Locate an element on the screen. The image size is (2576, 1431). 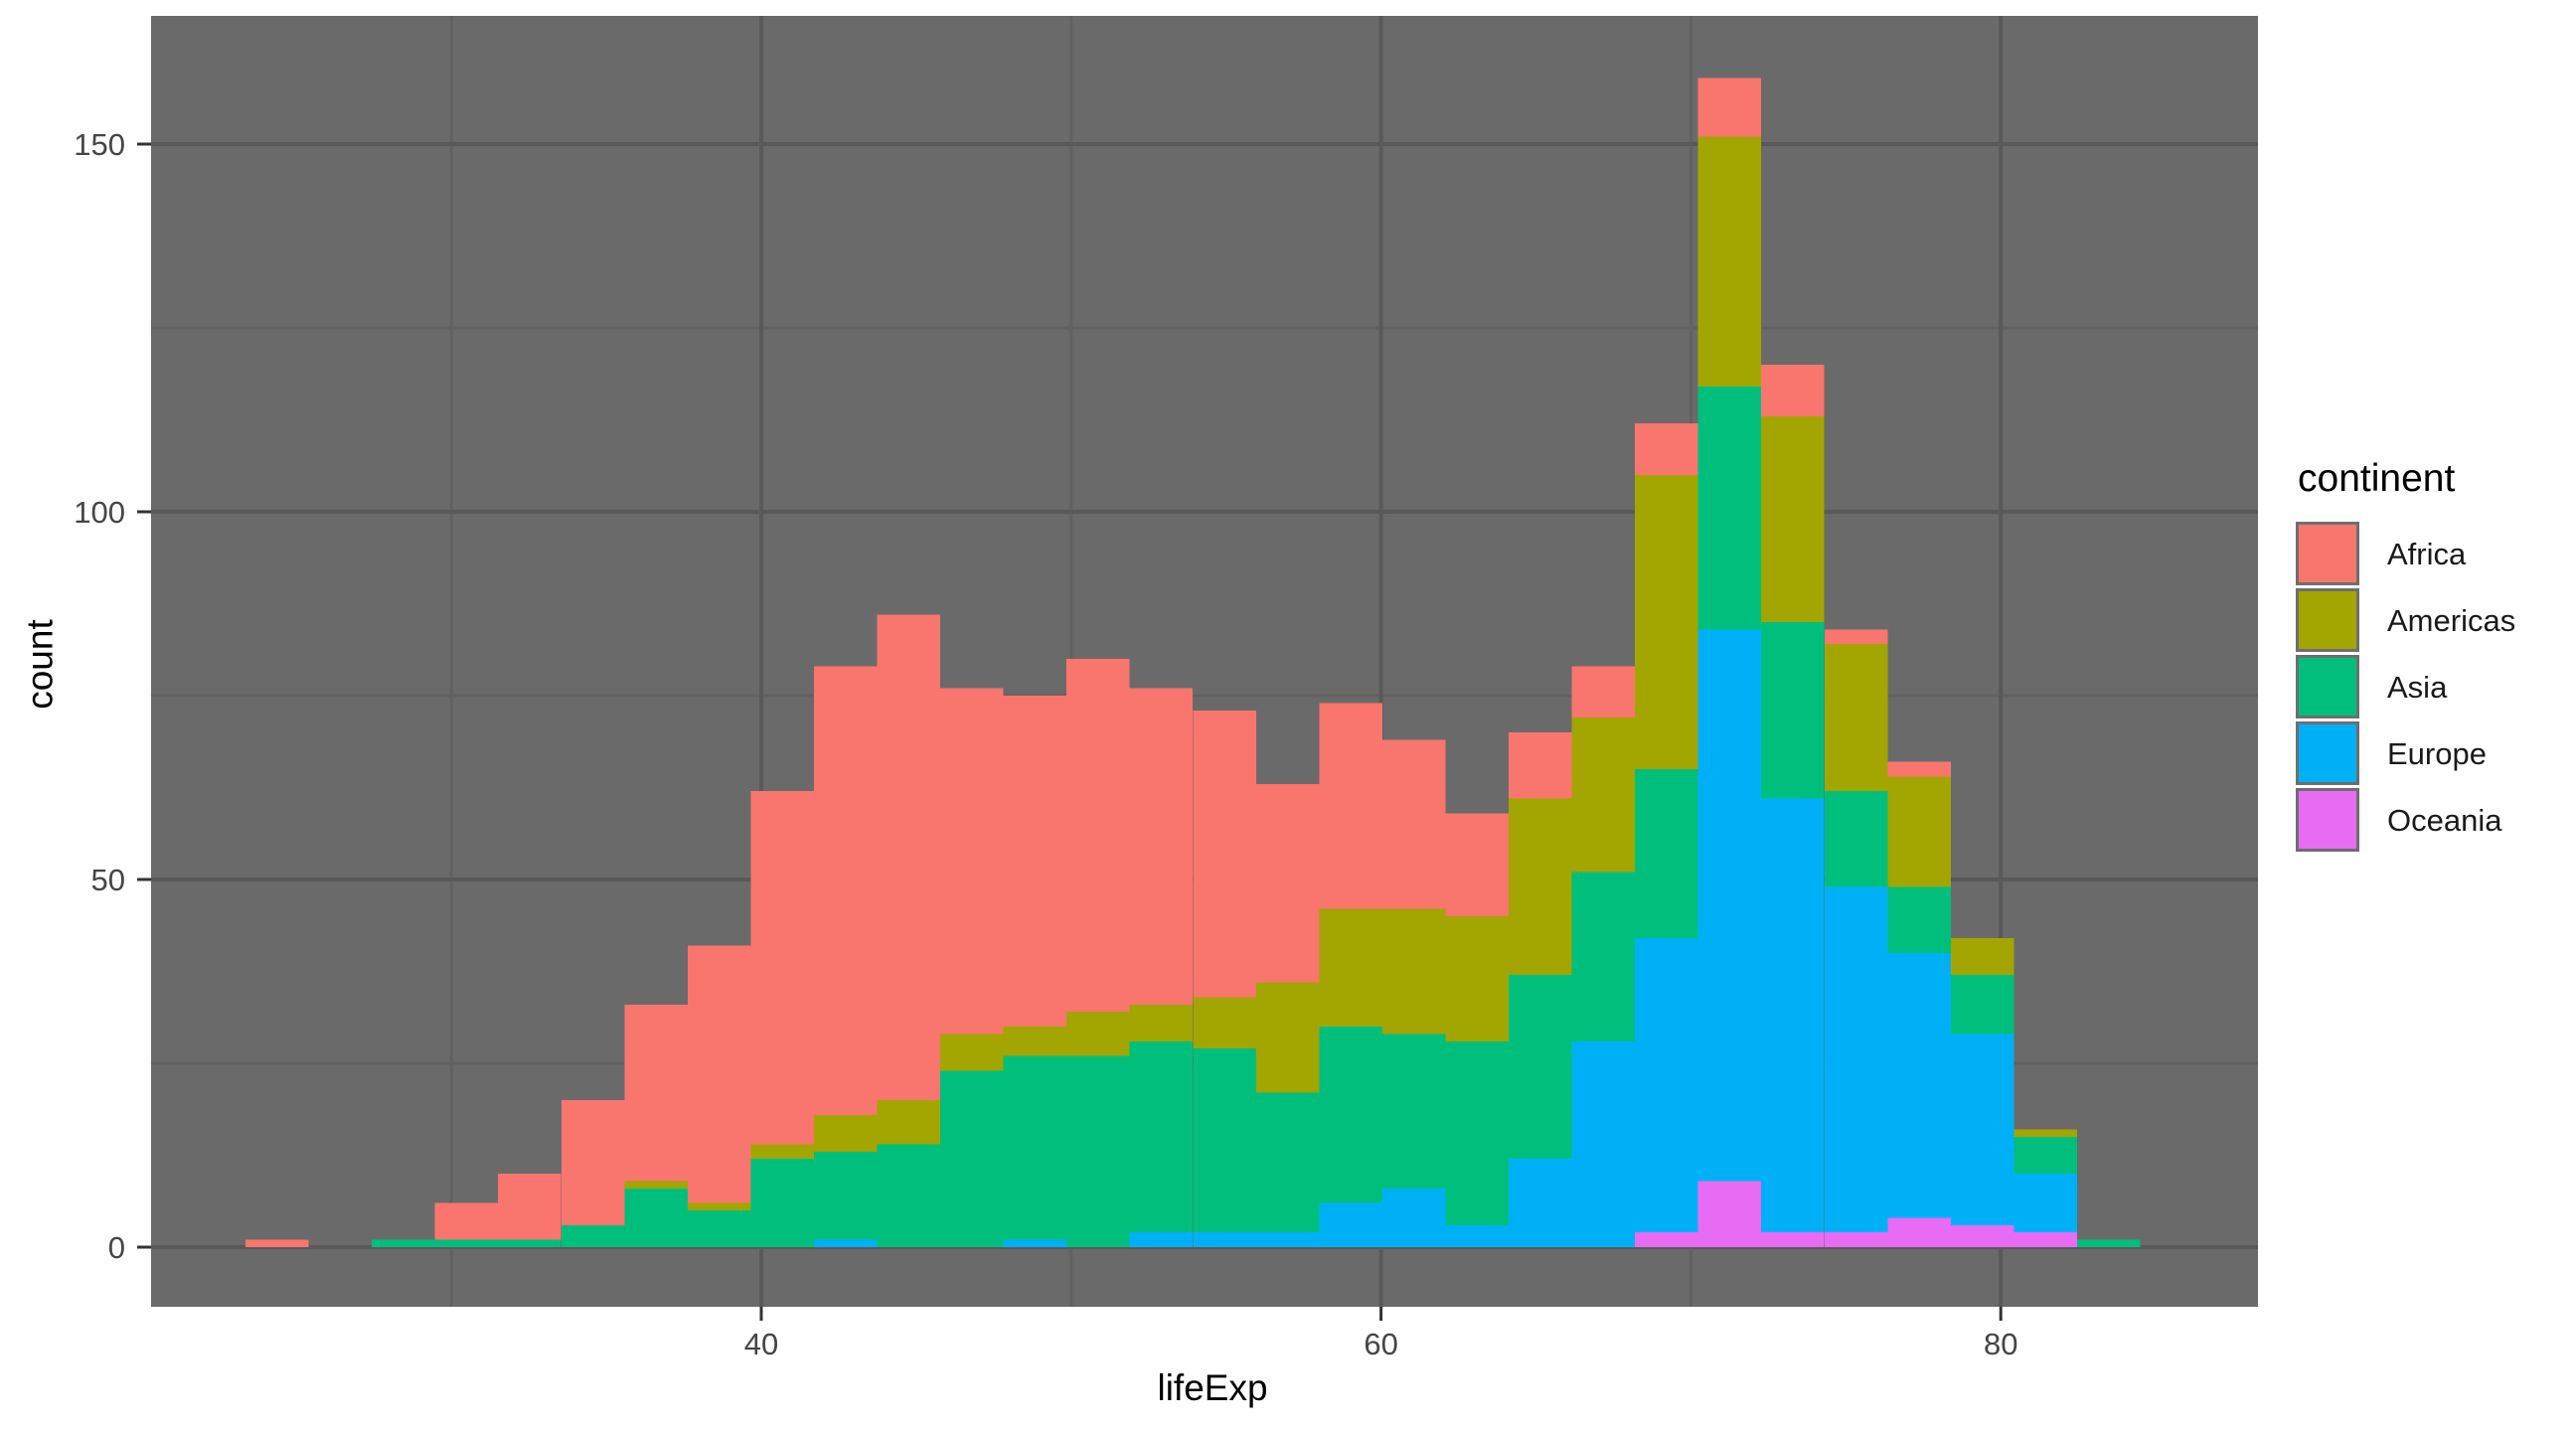
legend-entry-americas: Americas is located at coordinates (2432, 620).